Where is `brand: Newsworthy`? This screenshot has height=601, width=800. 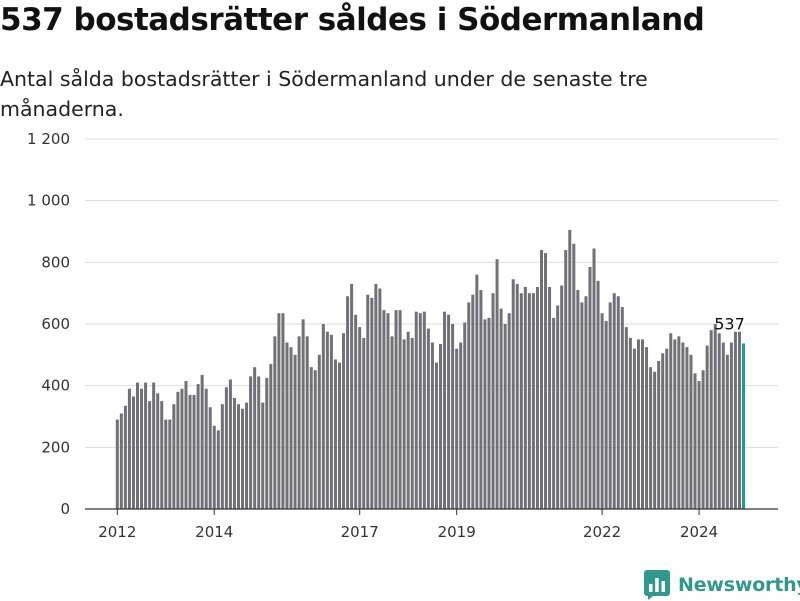
brand: Newsworthy is located at coordinates (722, 585).